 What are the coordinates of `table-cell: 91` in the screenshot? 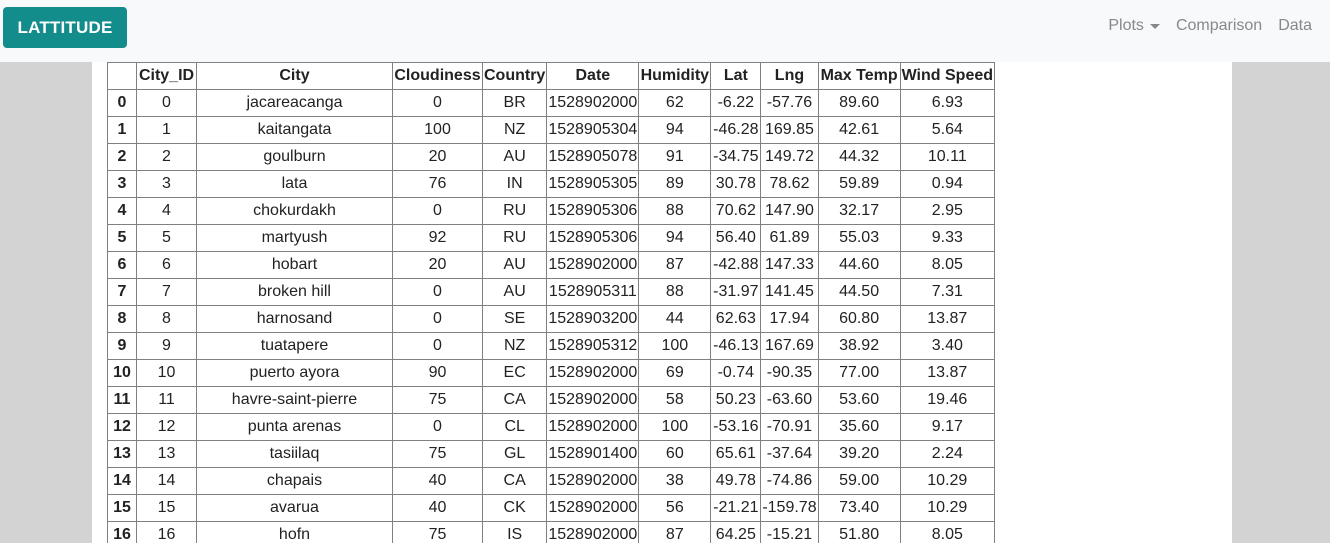 It's located at (675, 157).